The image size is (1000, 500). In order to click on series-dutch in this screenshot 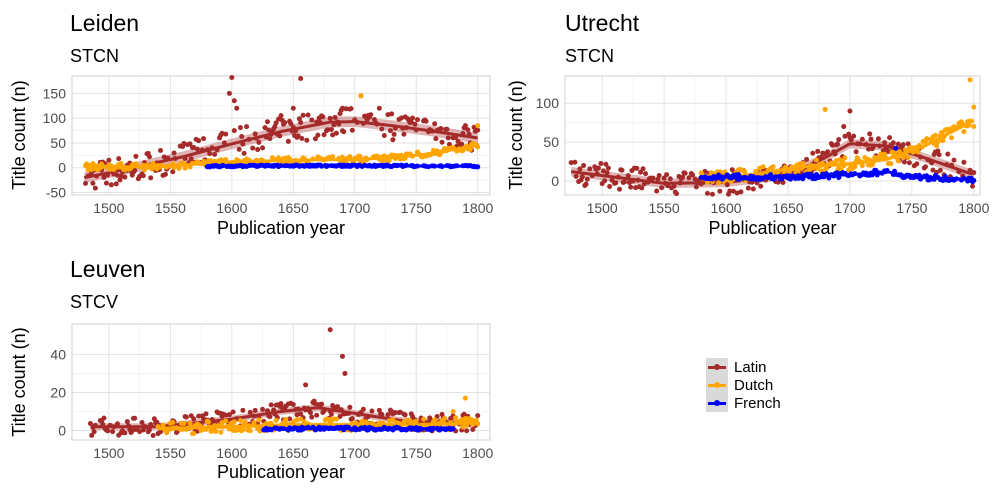, I will do `click(282, 133)`.